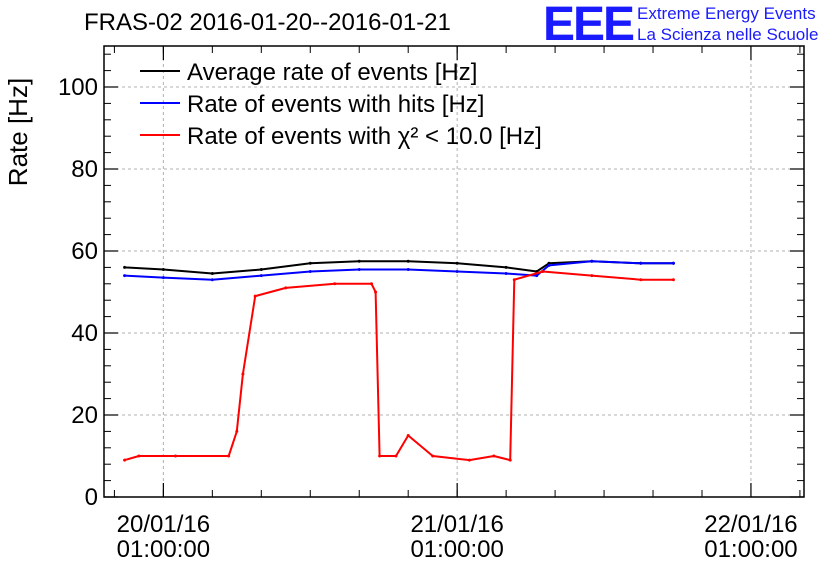 The width and height of the screenshot is (836, 572). What do you see at coordinates (18, 132) in the screenshot?
I see `y-axis-label: Rate [Hz]` at bounding box center [18, 132].